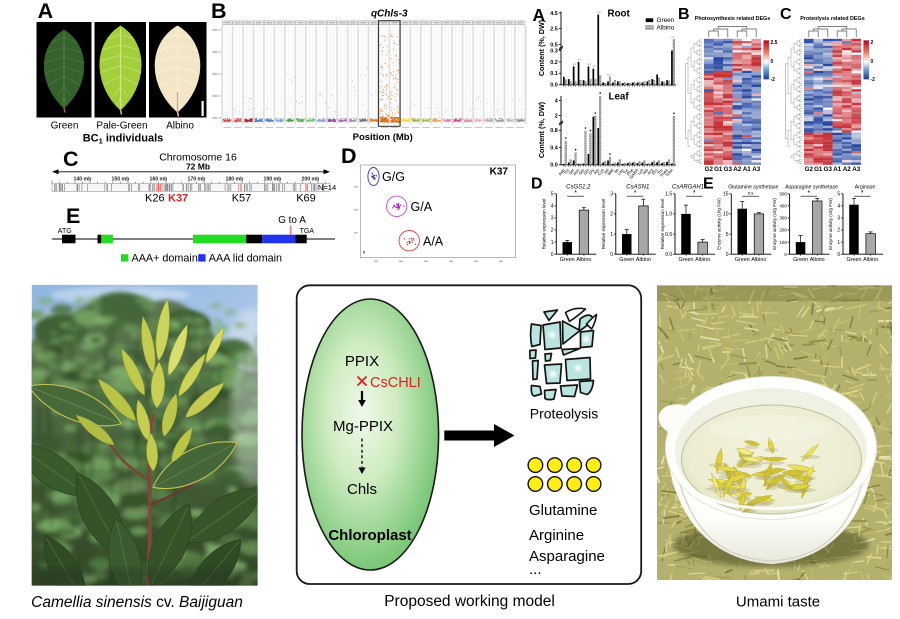 Image resolution: width=900 pixels, height=619 pixels. Describe the element at coordinates (619, 97) in the screenshot. I see `svg-text: Leaf` at that location.